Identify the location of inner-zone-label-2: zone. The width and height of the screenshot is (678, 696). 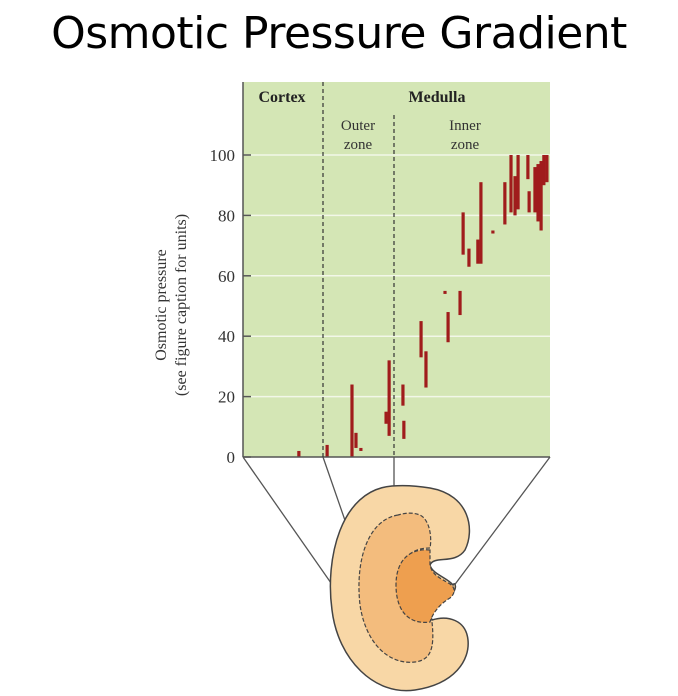
(465, 145).